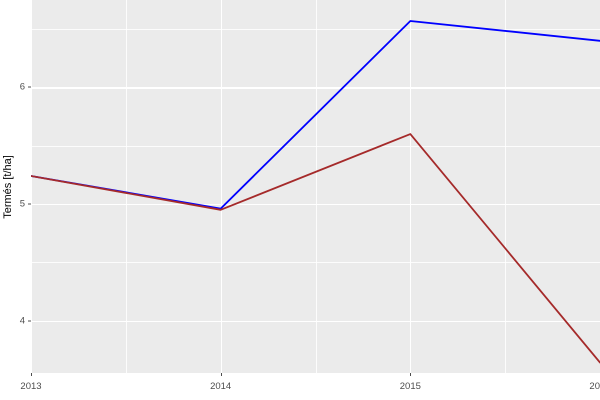 The height and width of the screenshot is (400, 600). What do you see at coordinates (594, 386) in the screenshot?
I see `x-tick-label: 2016` at bounding box center [594, 386].